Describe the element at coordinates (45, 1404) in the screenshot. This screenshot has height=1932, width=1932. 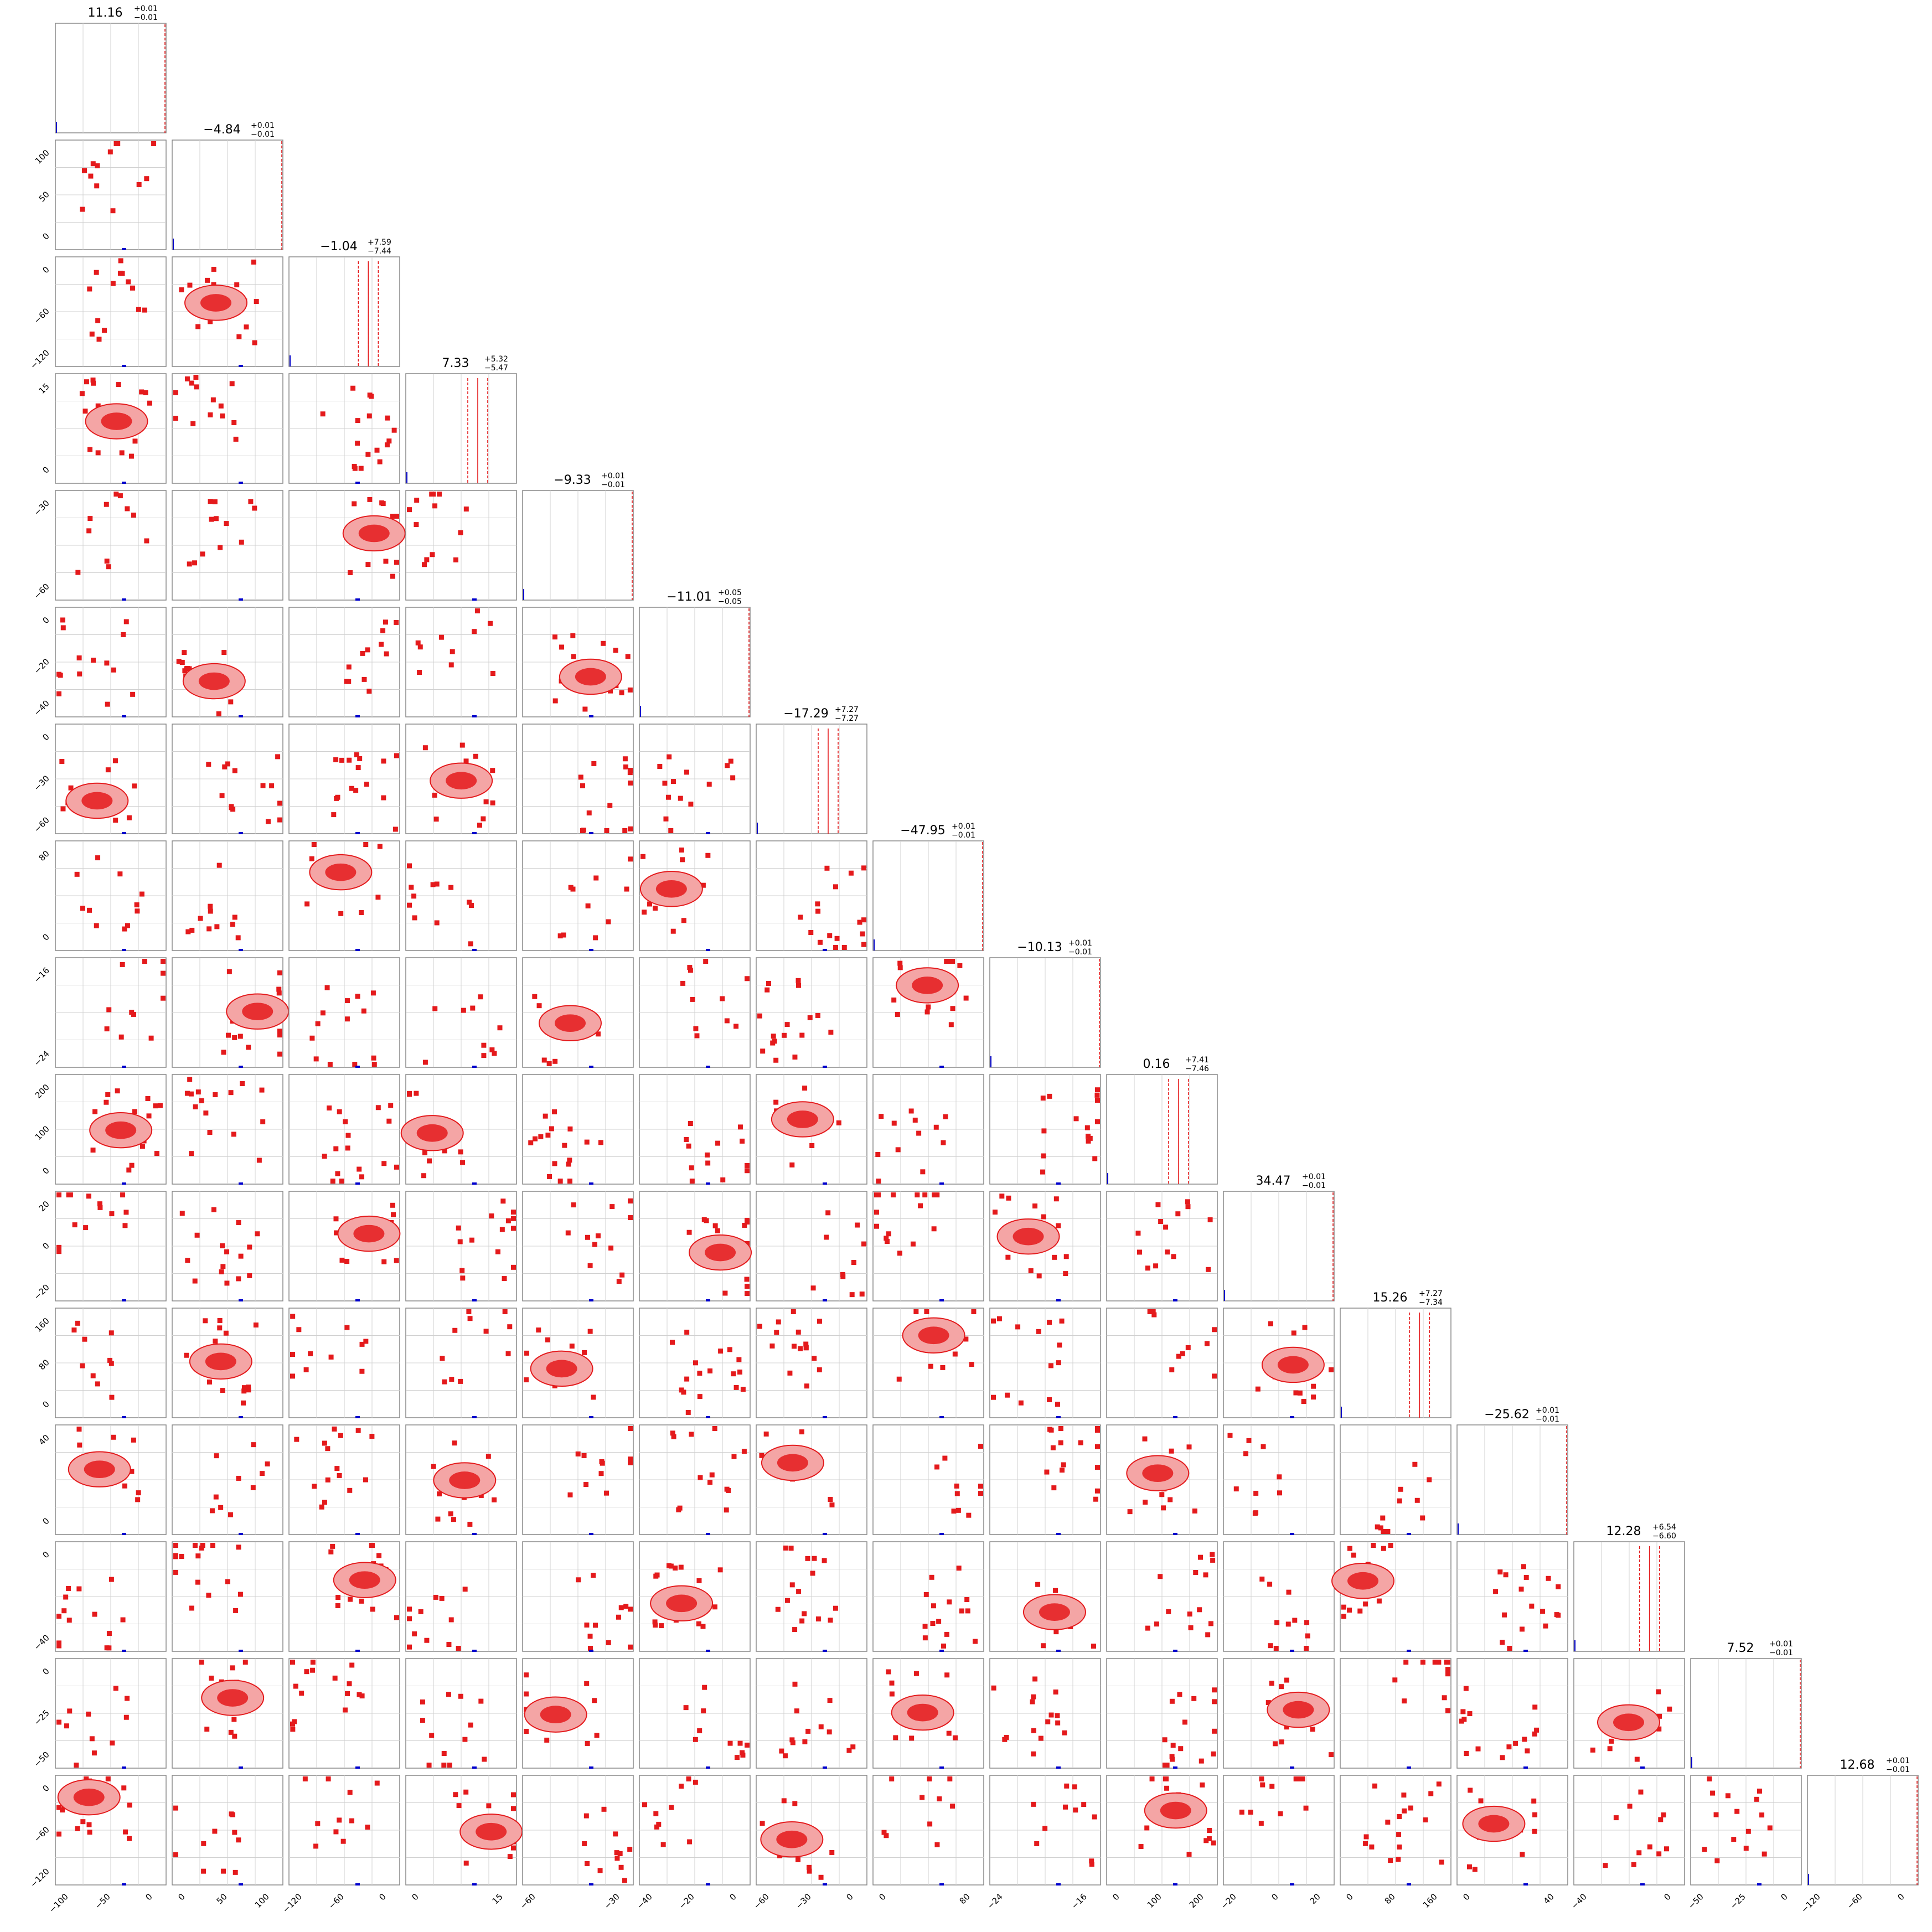
I see `y-tick-label: 0` at that location.